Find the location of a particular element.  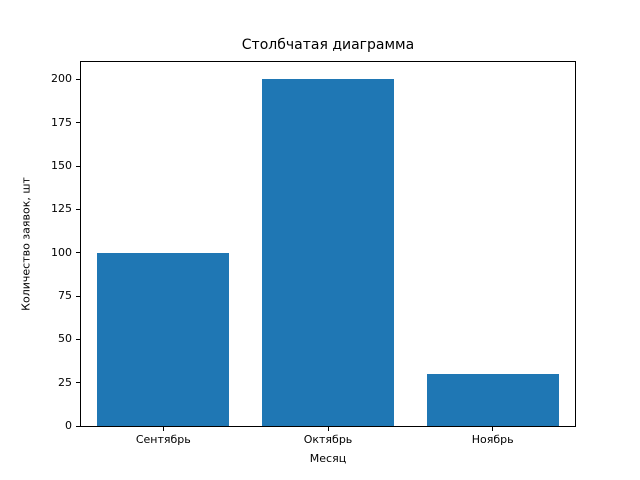

x-axis-label: Месяц is located at coordinates (328, 458).